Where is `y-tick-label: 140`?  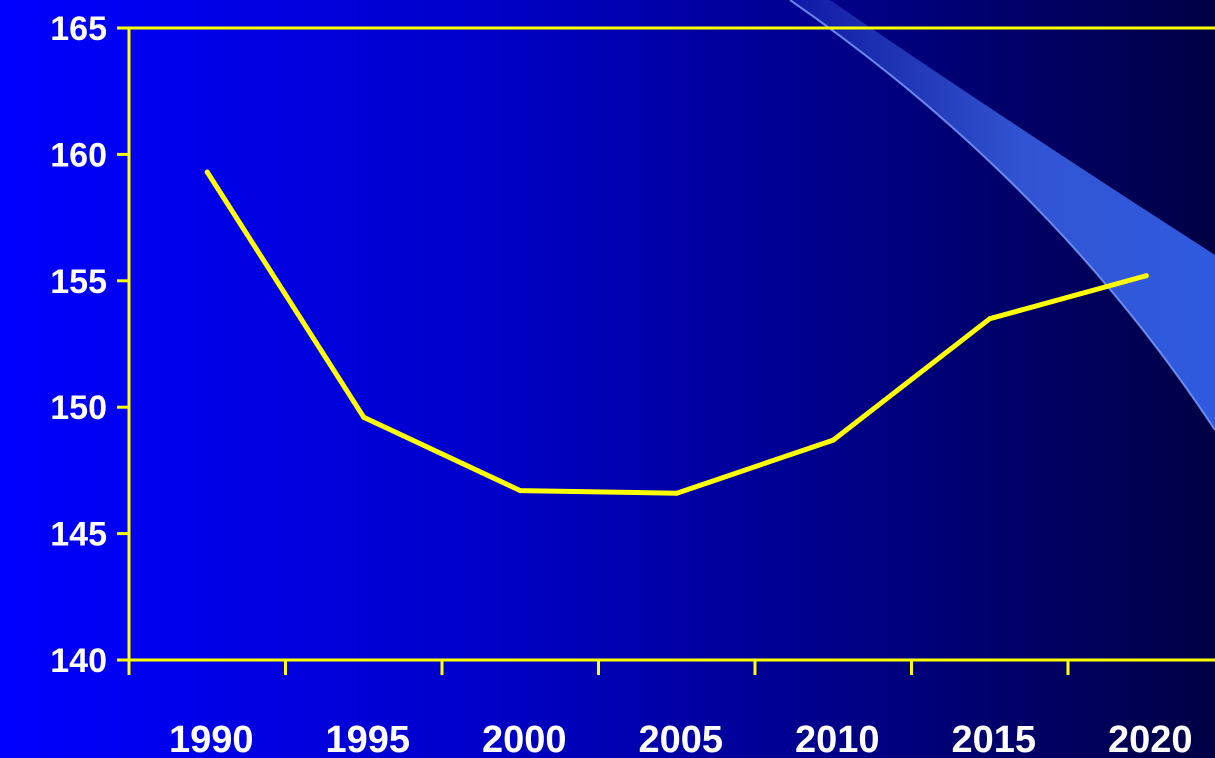 y-tick-label: 140 is located at coordinates (78, 661).